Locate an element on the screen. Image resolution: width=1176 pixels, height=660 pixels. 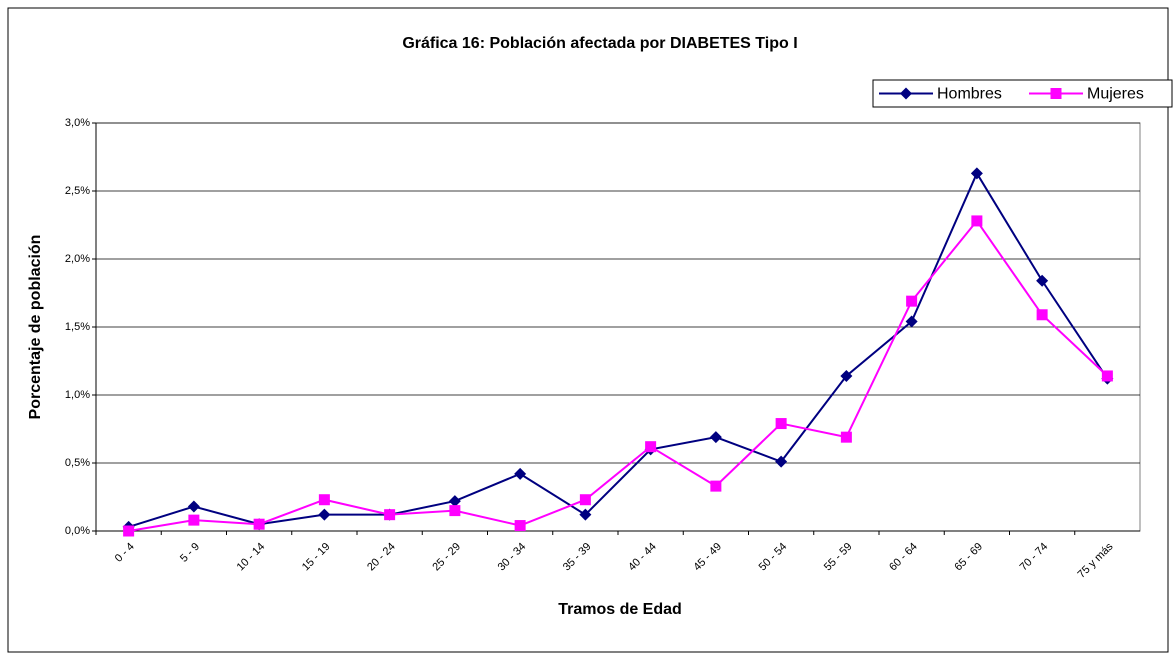
y-tick-label: 2,0% is located at coordinates (77, 259).